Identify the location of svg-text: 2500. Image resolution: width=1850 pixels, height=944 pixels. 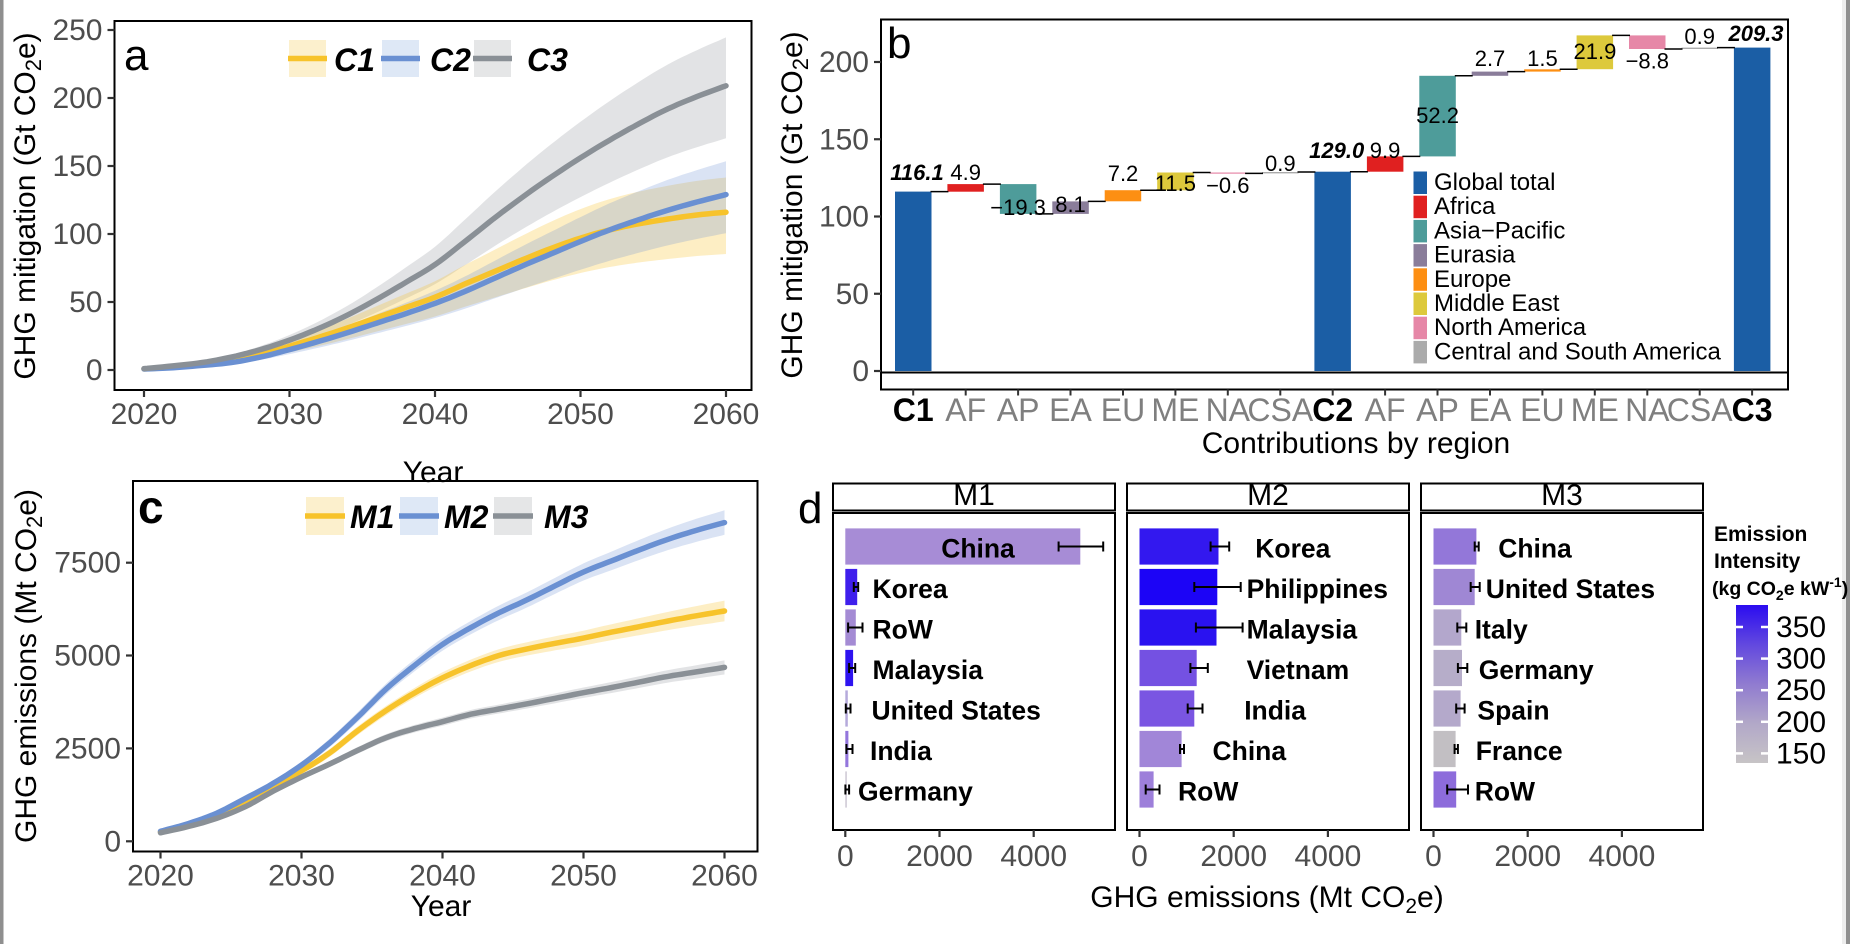
(87, 748).